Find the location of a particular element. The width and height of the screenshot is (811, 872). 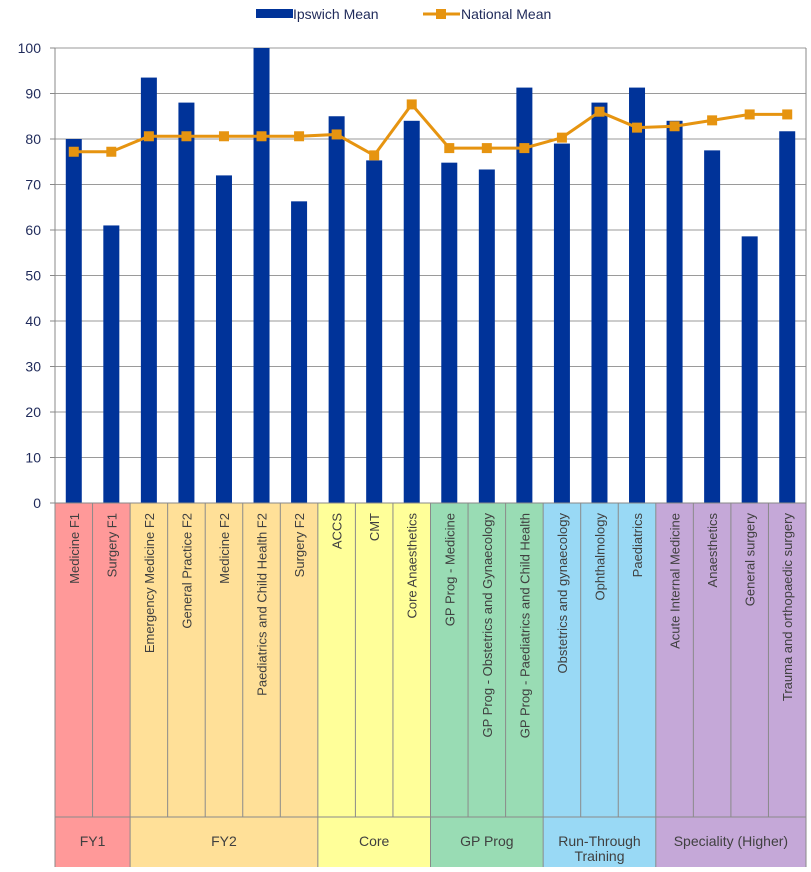

legend-swatch-marker is located at coordinates (441, 14).